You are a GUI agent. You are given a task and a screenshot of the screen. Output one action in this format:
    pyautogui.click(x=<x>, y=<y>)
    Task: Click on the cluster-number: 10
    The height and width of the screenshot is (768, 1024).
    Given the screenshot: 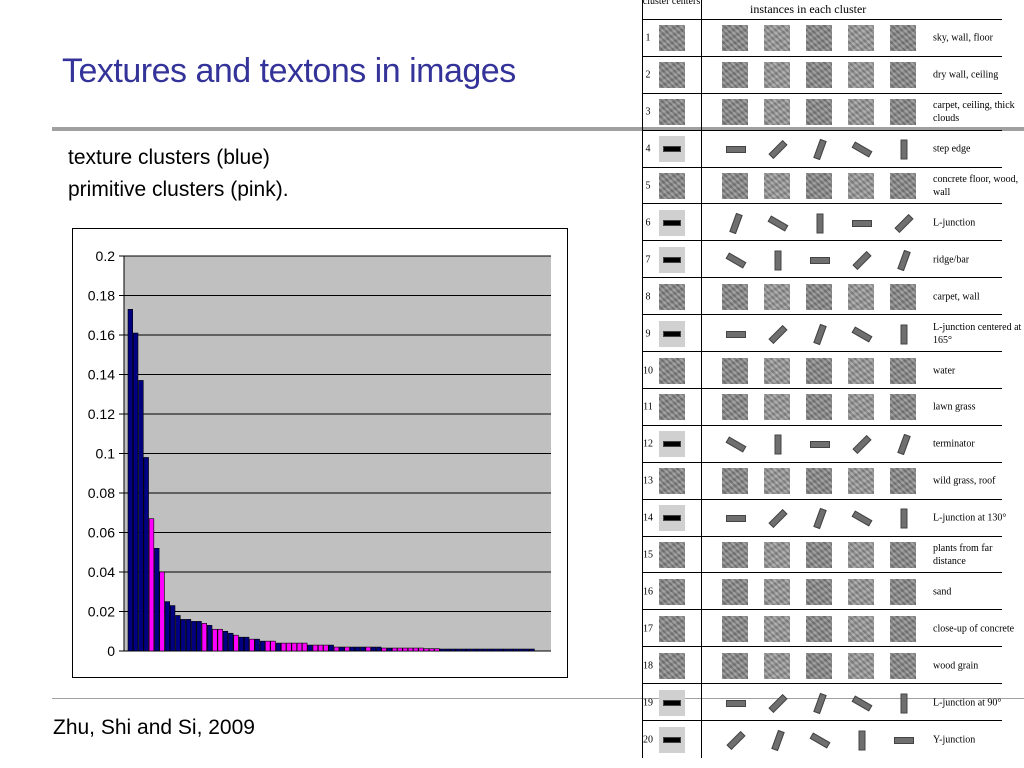 What is the action you would take?
    pyautogui.click(x=648, y=370)
    